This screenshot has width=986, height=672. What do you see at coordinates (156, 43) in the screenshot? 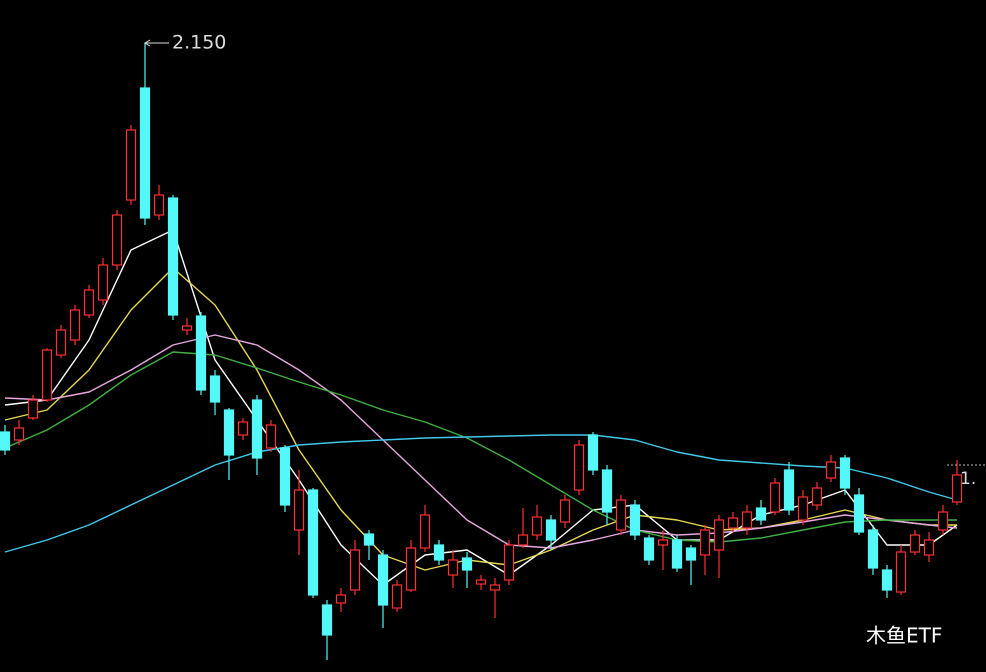
I see `annotation-arrow` at bounding box center [156, 43].